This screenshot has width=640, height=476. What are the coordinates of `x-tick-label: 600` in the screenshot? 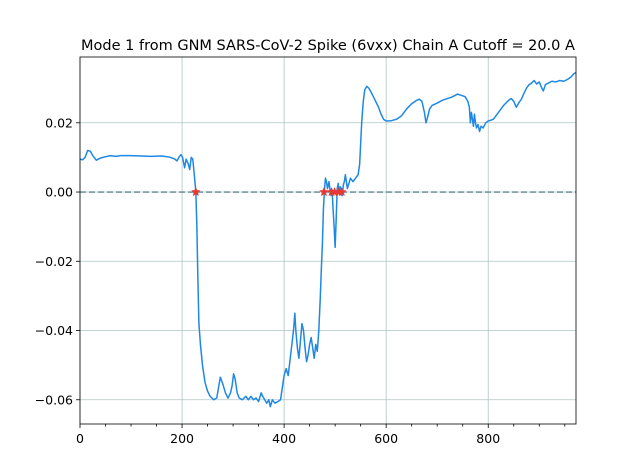 It's located at (386, 438).